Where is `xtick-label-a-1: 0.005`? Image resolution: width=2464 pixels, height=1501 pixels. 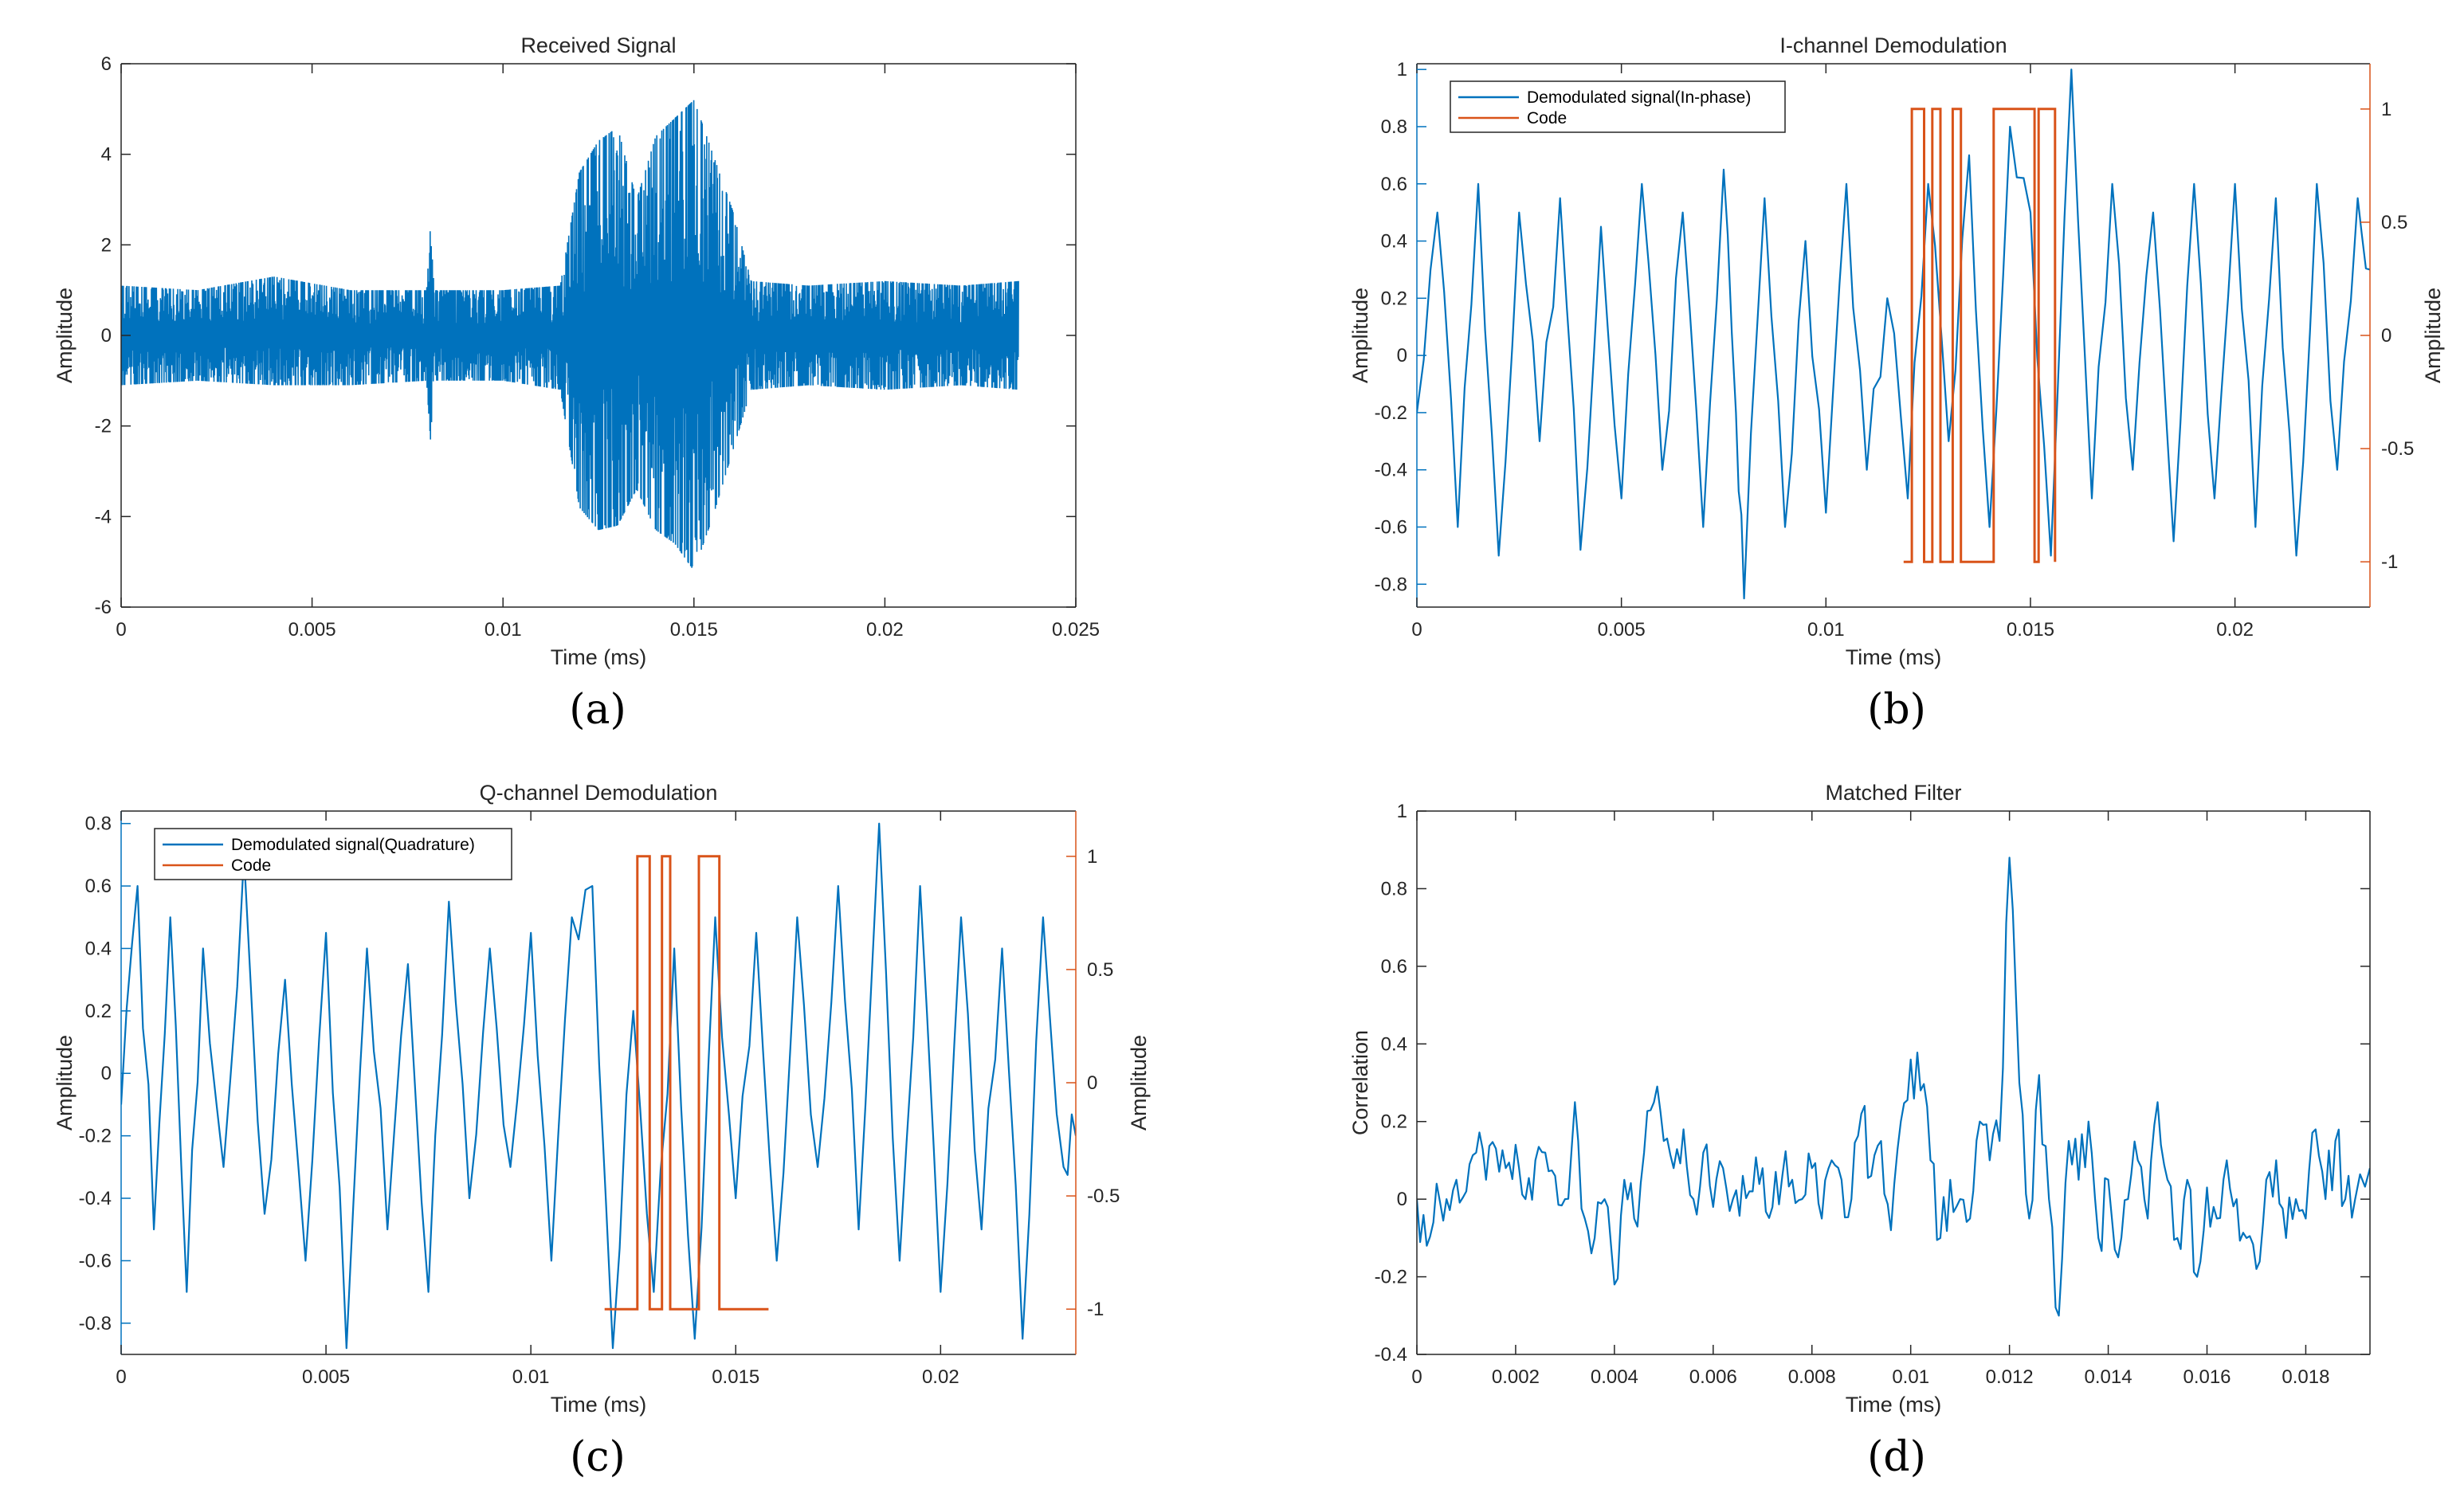
xtick-label-a-1: 0.005 is located at coordinates (312, 630).